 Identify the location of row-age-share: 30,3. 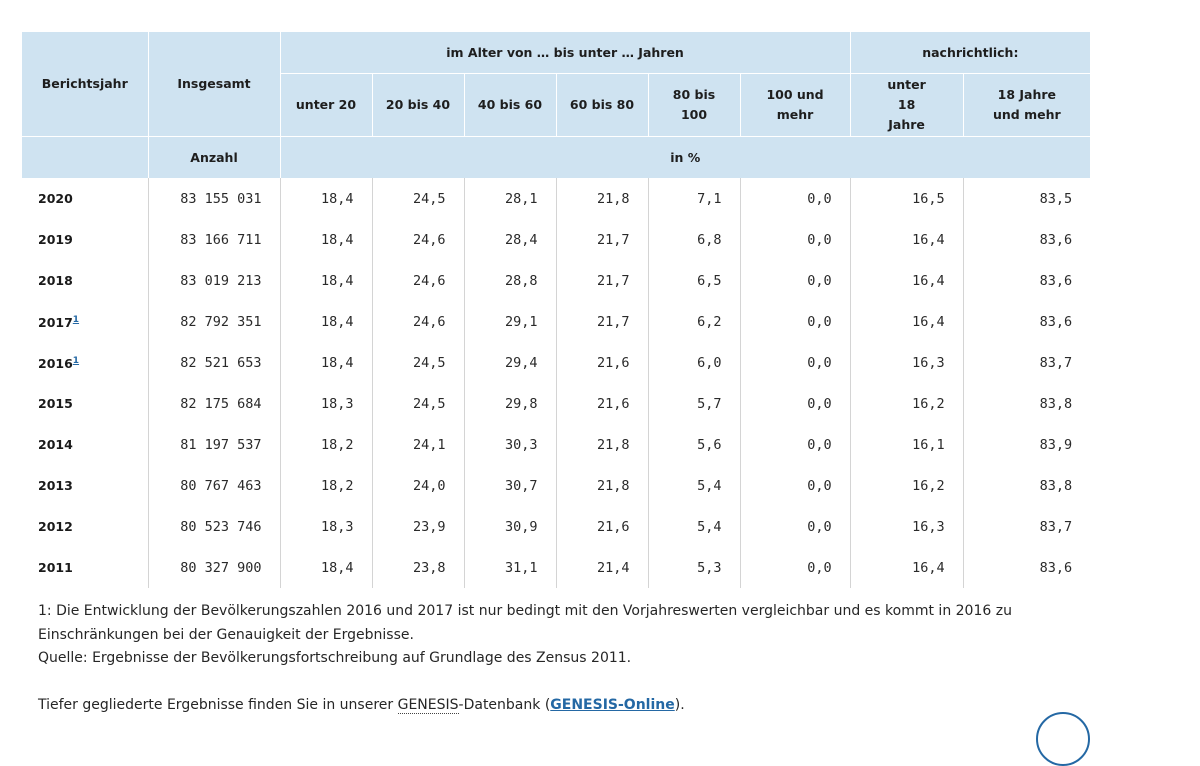
(509, 444).